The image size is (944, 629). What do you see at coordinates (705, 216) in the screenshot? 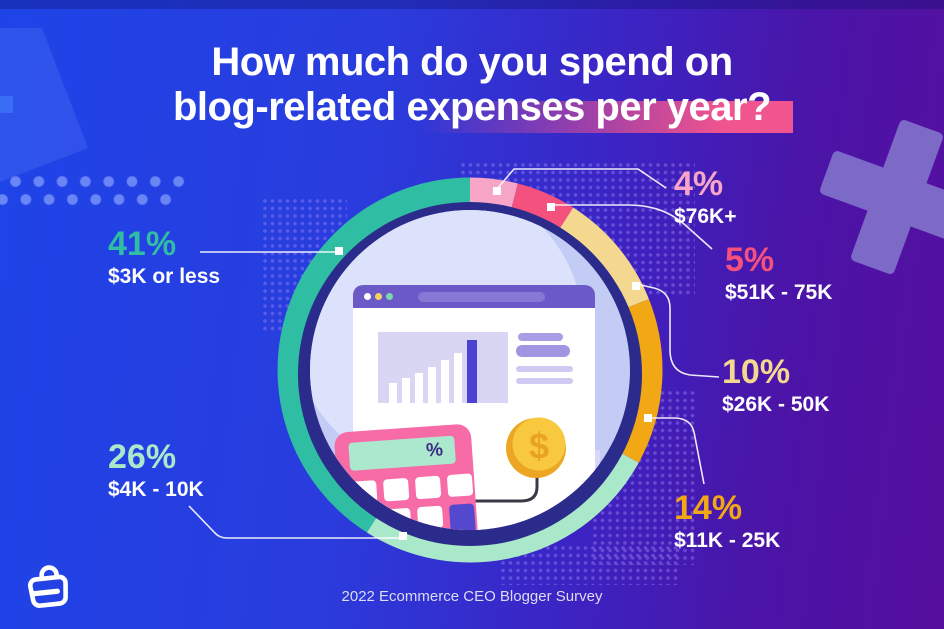
I see `segment-range: $76K+` at bounding box center [705, 216].